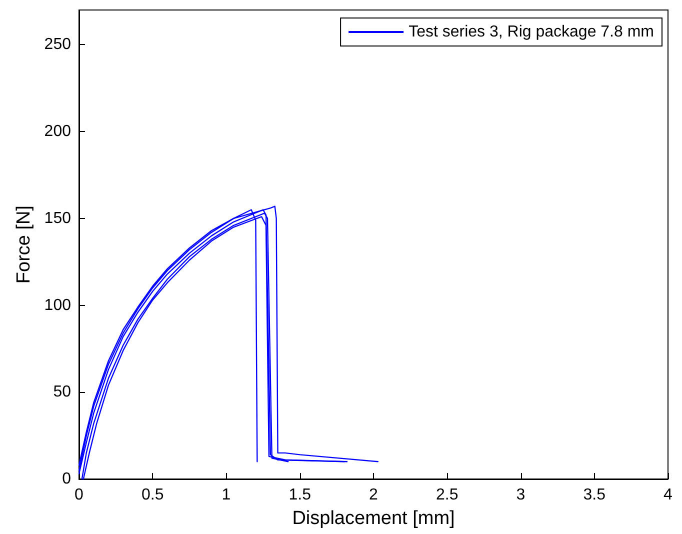  Describe the element at coordinates (373, 518) in the screenshot. I see `x-axis-title: Displacement [mm]` at that location.